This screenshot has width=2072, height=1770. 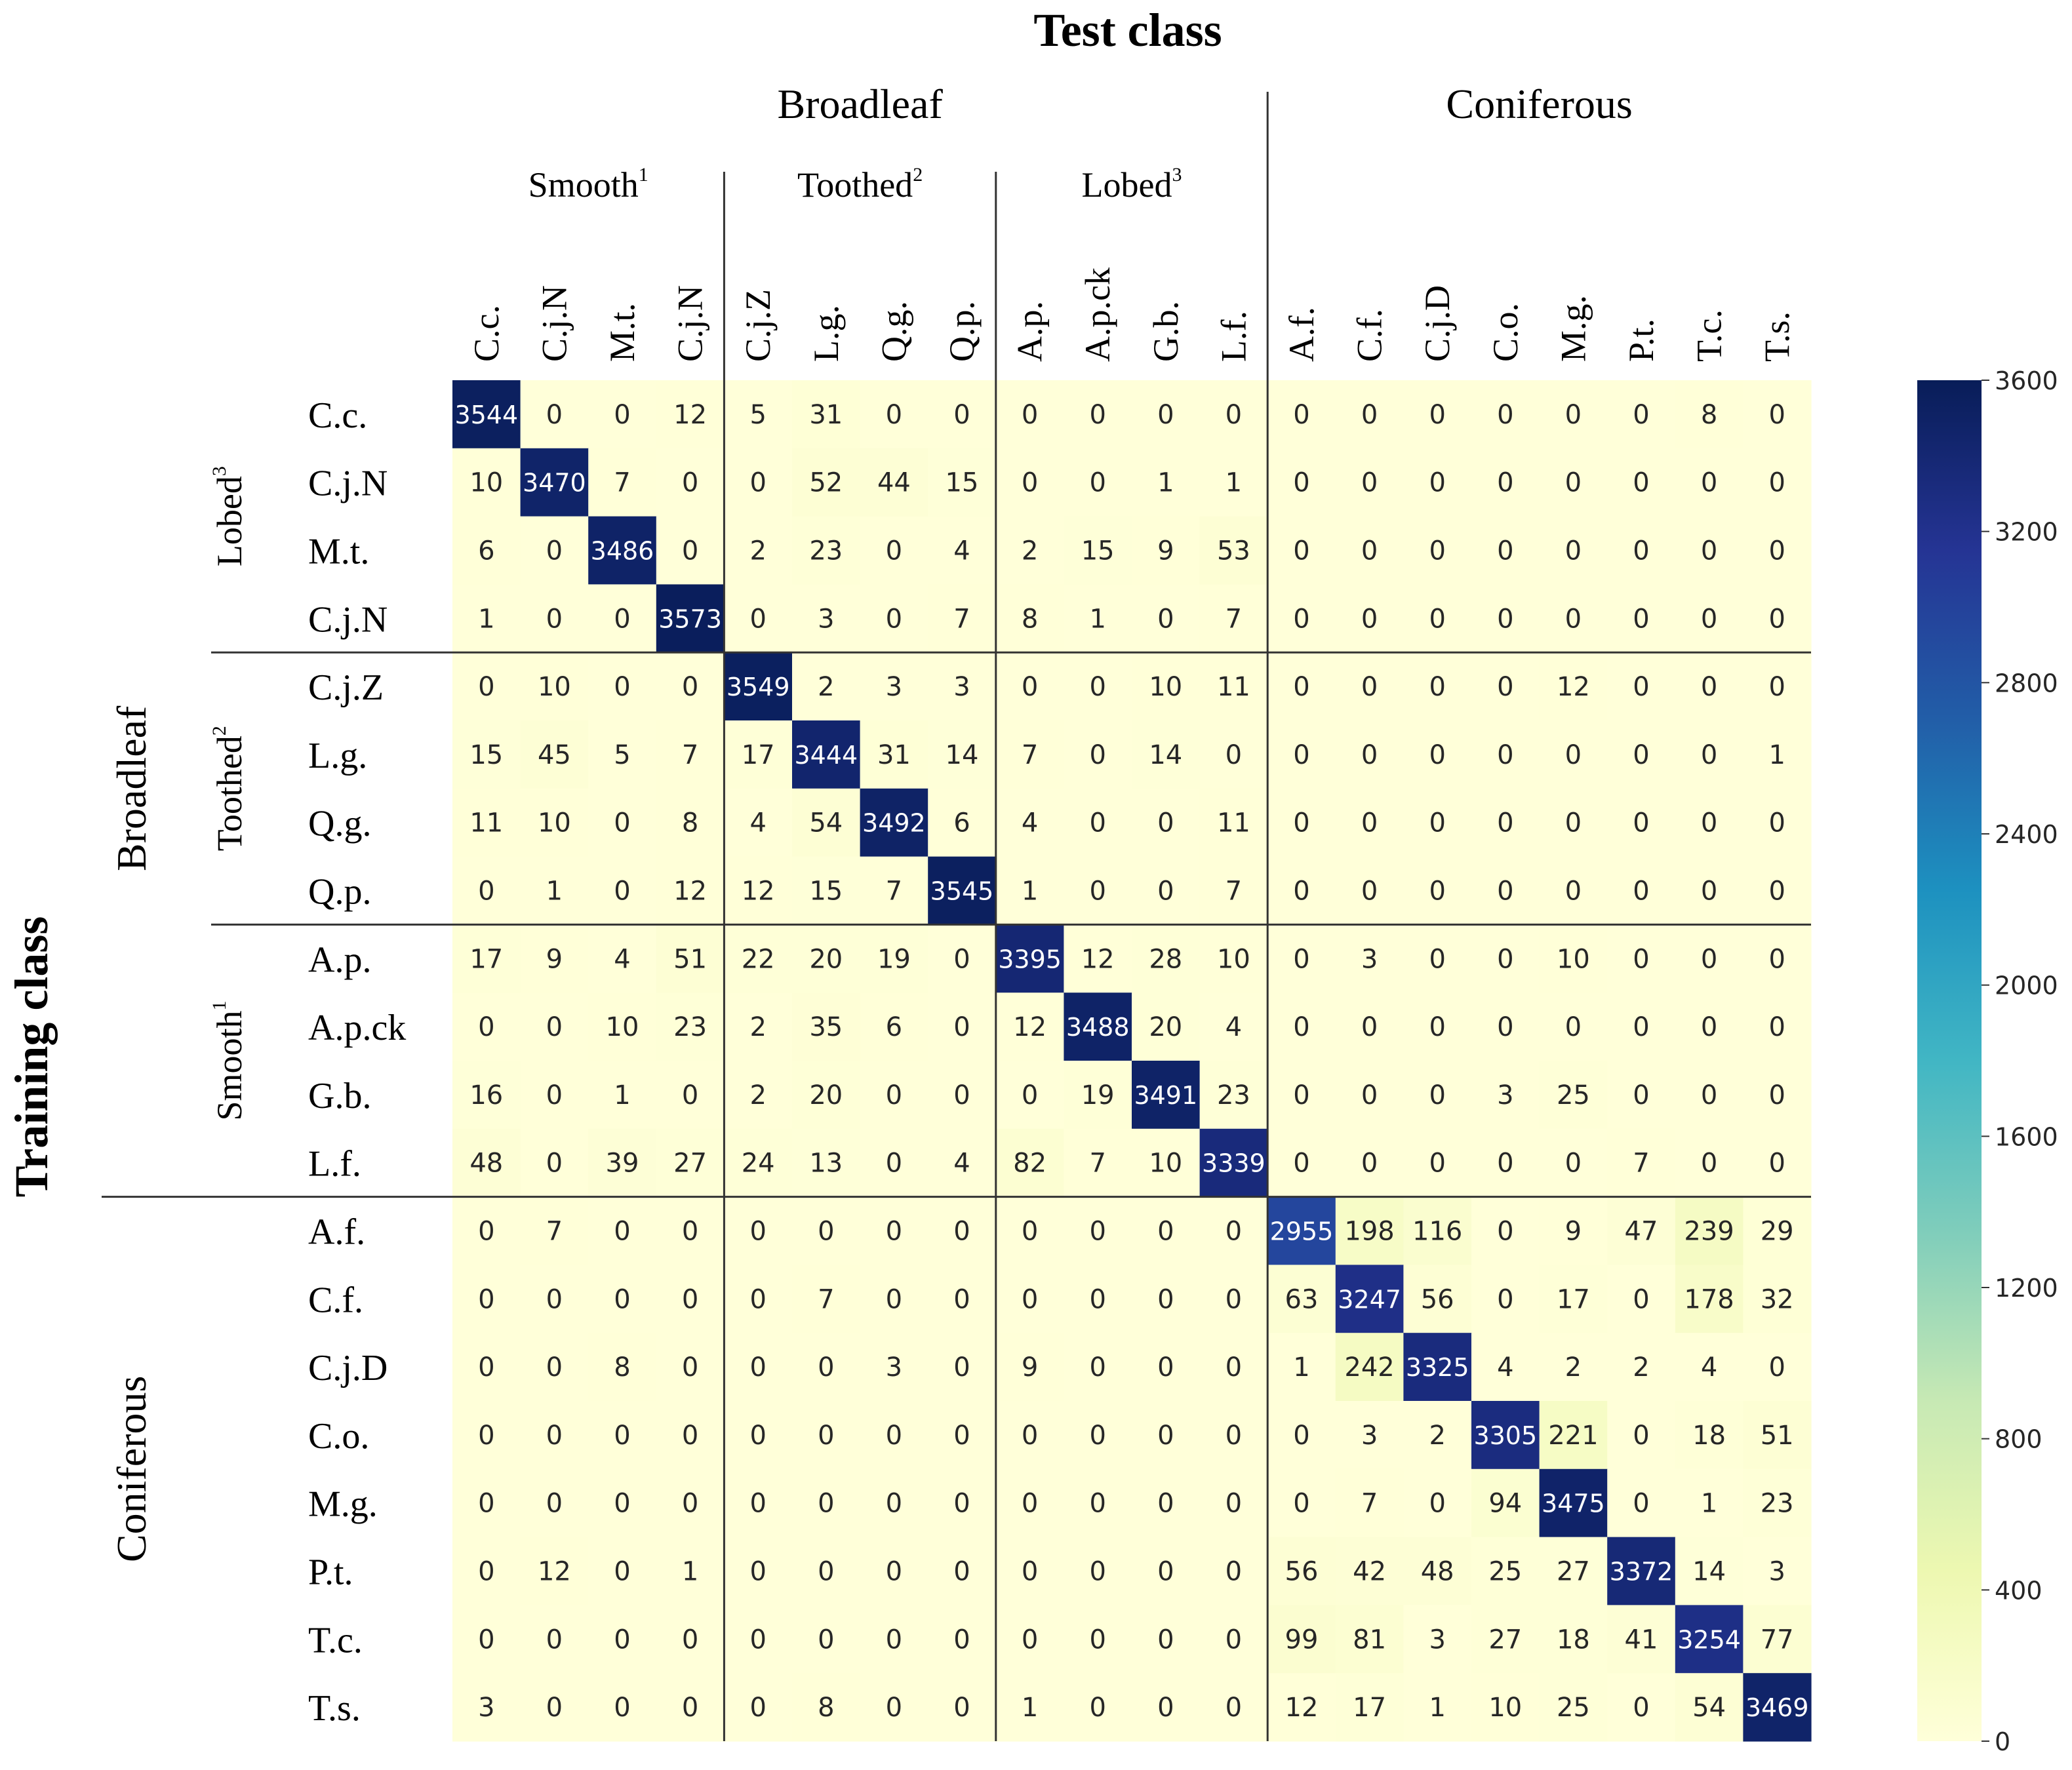 What do you see at coordinates (1574, 1367) in the screenshot?
I see `cell-value-label: 2` at bounding box center [1574, 1367].